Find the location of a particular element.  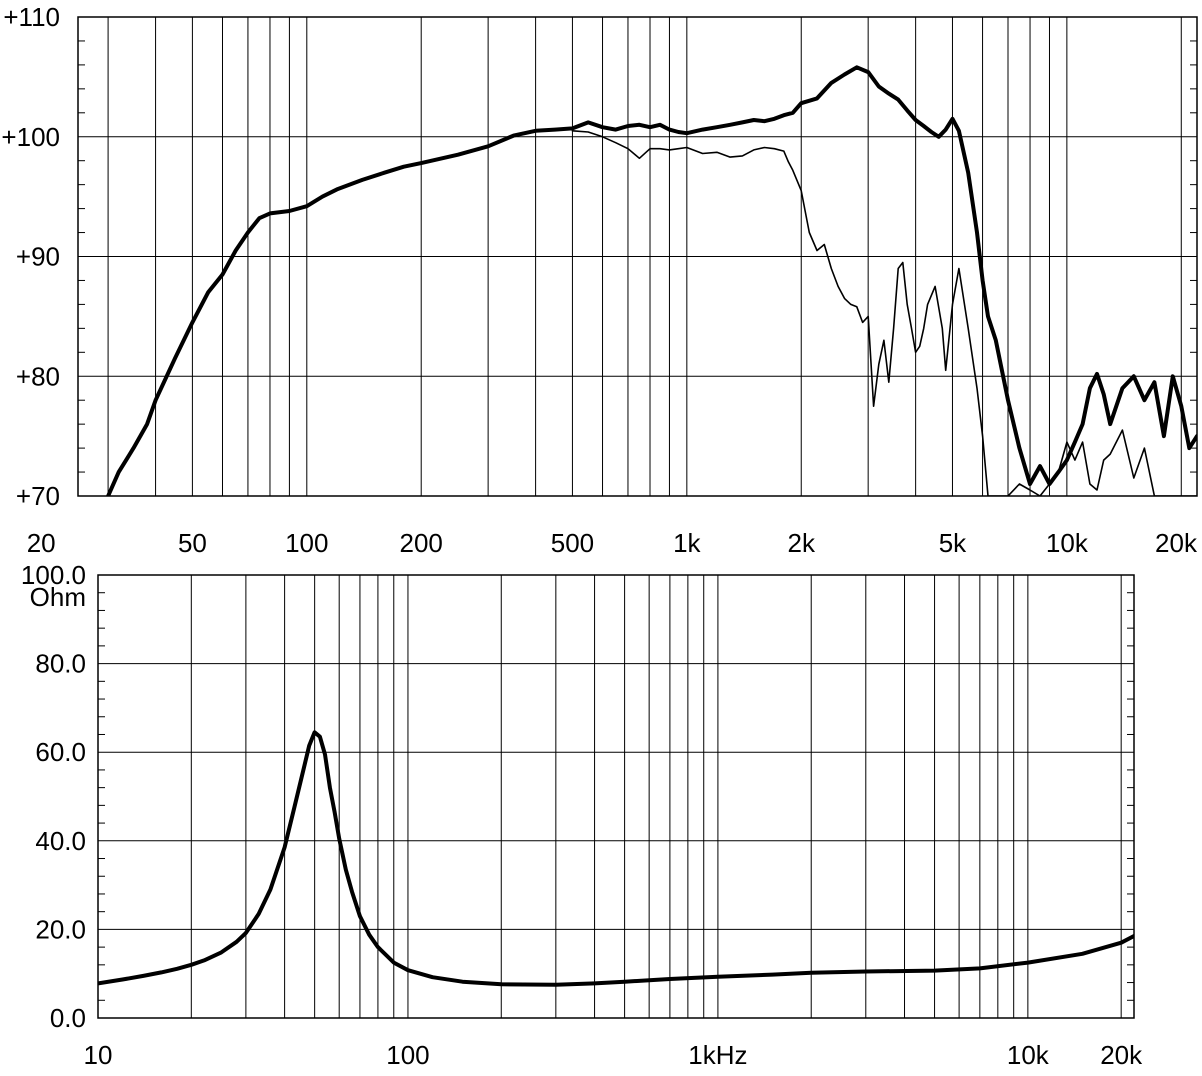

impedance-y-tick-label: 40.0 is located at coordinates (60, 841).